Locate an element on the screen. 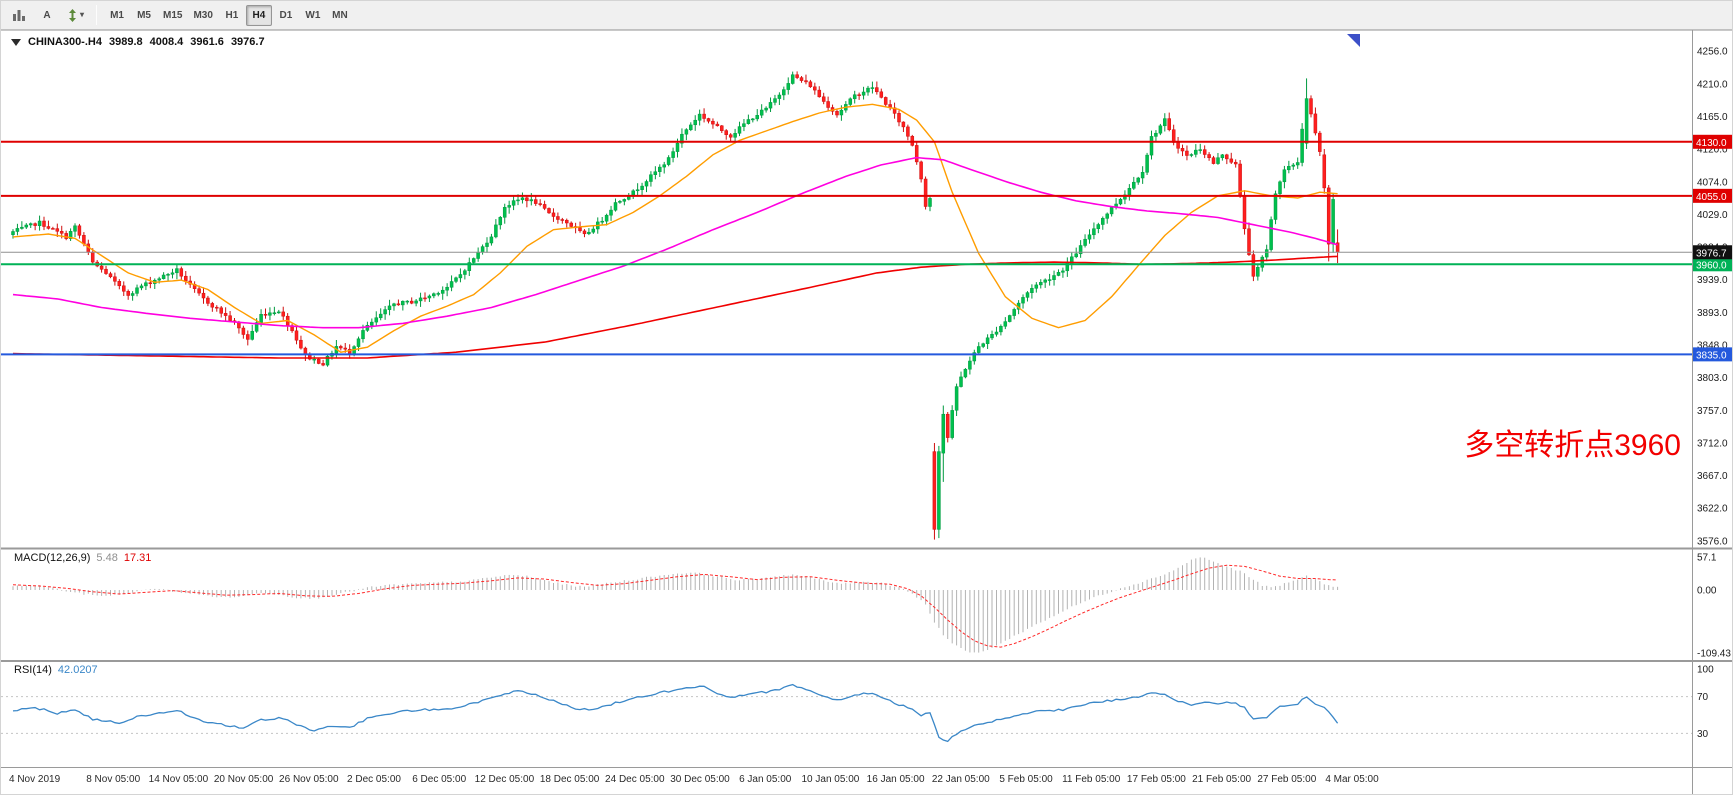  text-tool-label: A is located at coordinates (47, 15).